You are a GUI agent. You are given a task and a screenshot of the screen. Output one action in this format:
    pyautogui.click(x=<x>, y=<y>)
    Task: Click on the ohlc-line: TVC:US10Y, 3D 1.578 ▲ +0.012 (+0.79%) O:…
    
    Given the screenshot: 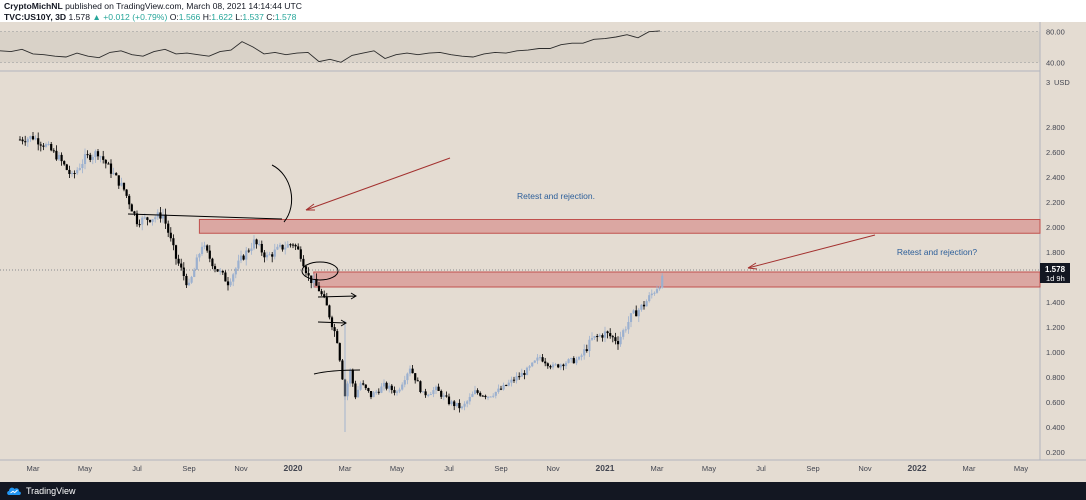 What is the action you would take?
    pyautogui.click(x=150, y=17)
    